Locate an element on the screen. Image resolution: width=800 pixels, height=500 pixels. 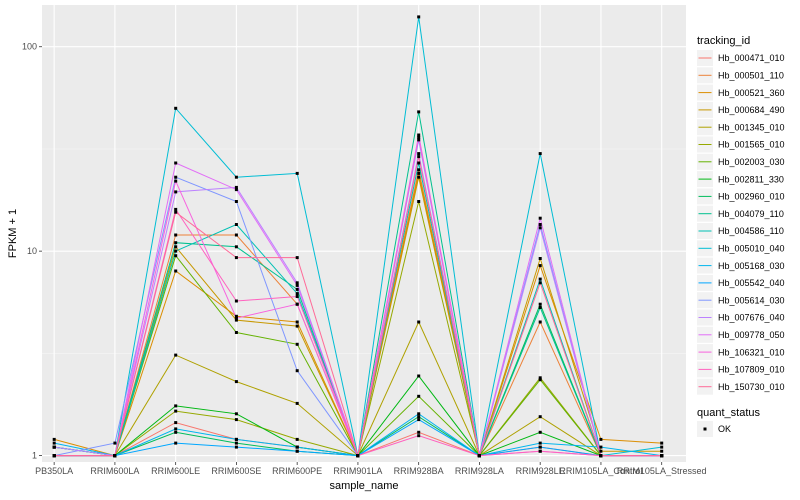
x-tick-label: RRIM928LA is located at coordinates (479, 471).